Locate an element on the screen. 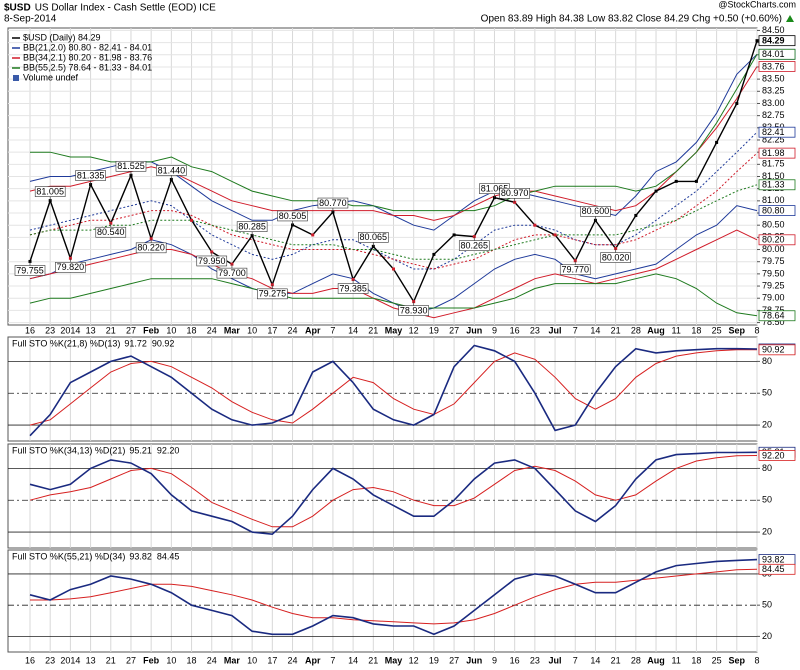 This screenshot has height=670, width=800. end-label: 92.20 is located at coordinates (773, 455).